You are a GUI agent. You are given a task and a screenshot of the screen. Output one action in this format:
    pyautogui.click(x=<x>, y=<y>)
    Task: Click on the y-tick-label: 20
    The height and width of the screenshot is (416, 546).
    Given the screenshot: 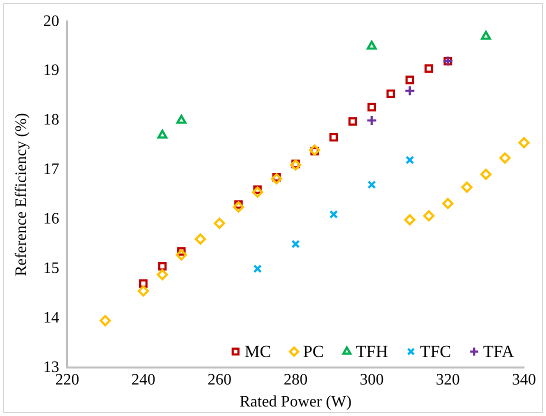 What is the action you would take?
    pyautogui.click(x=51, y=21)
    